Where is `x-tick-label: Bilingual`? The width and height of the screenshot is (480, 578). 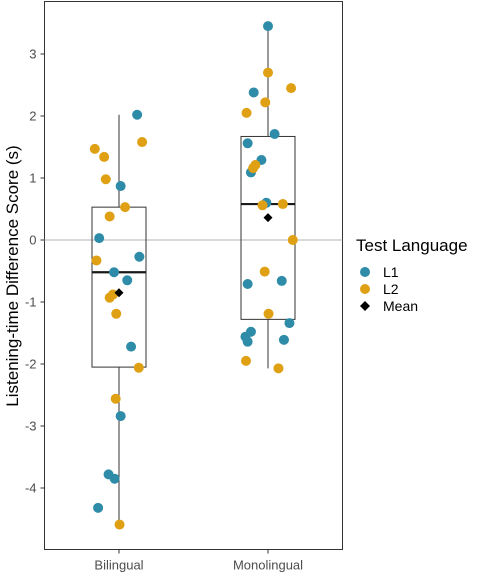
x-tick-label: Bilingual is located at coordinates (118, 565).